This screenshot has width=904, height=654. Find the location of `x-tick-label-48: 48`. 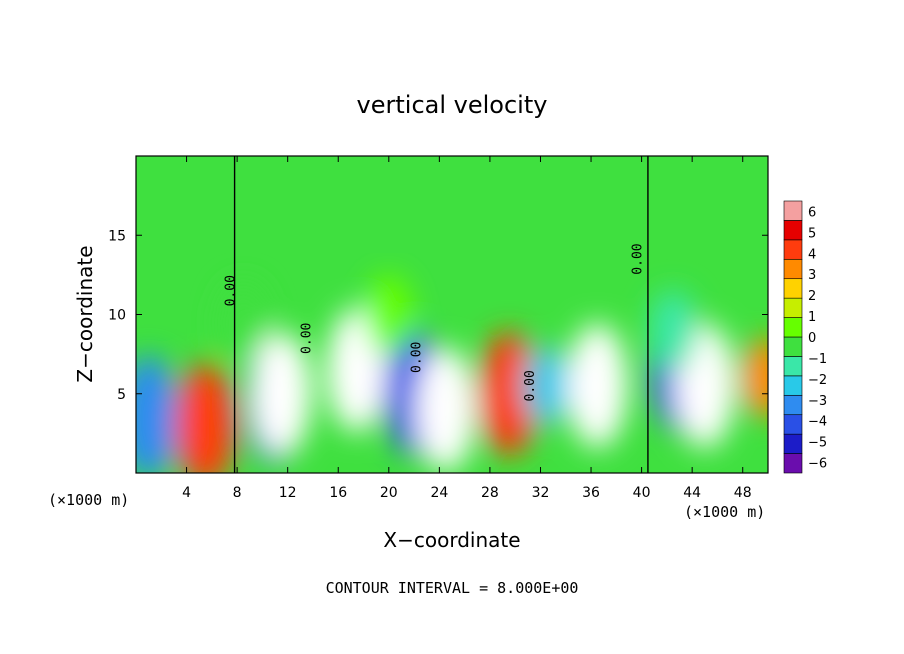

x-tick-label-48: 48 is located at coordinates (743, 493).